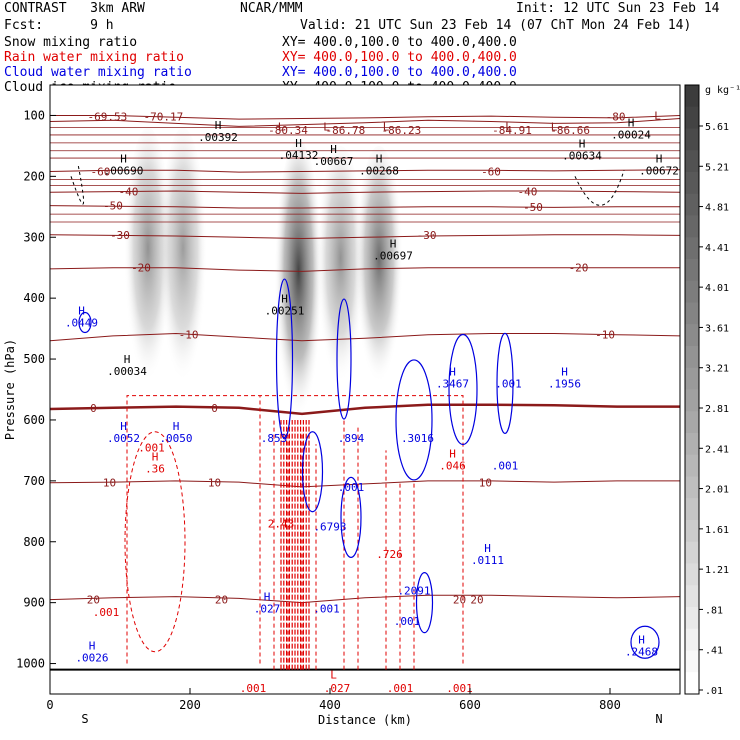 This screenshot has width=740, height=740. What do you see at coordinates (616, 117) in the screenshot?
I see `temperature-label: -80` at bounding box center [616, 117].